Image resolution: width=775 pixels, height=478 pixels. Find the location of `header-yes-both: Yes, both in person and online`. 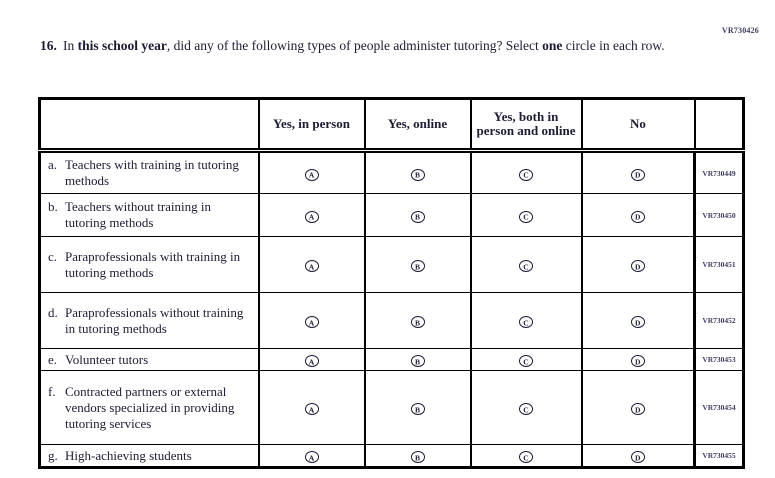

header-yes-both: Yes, both in person and online is located at coordinates (526, 125).